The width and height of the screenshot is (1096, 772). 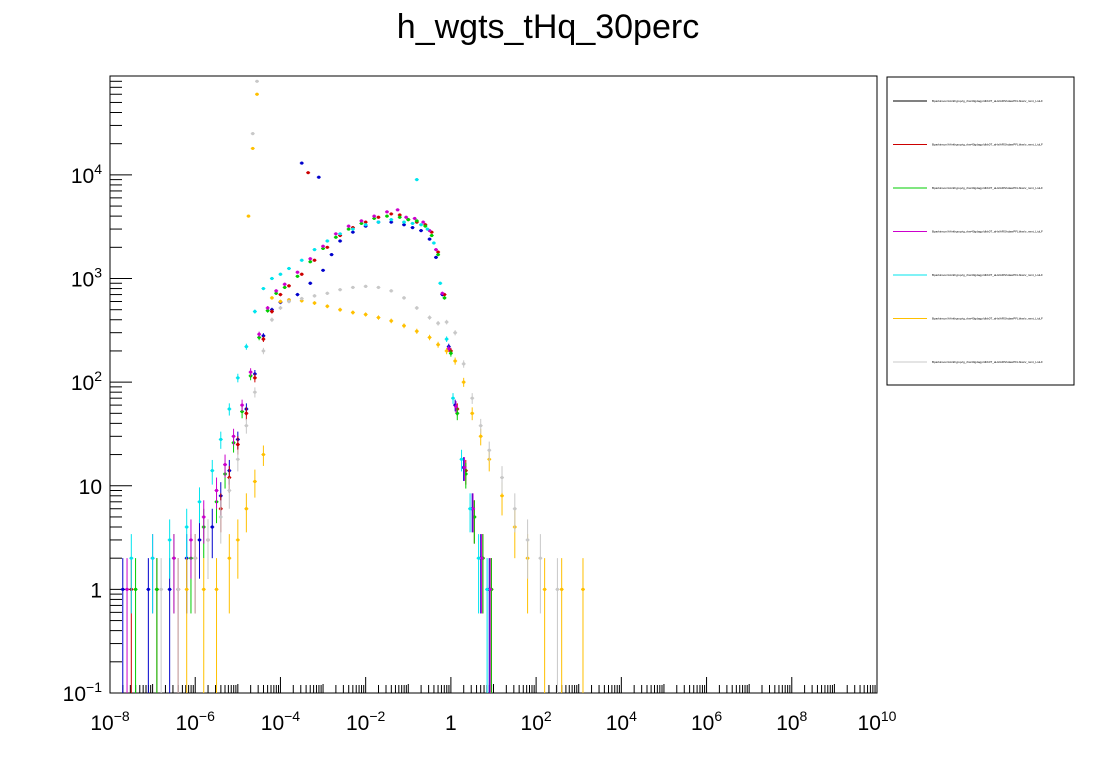 What do you see at coordinates (451, 723) in the screenshot?
I see `x-tick-label: 1` at bounding box center [451, 723].